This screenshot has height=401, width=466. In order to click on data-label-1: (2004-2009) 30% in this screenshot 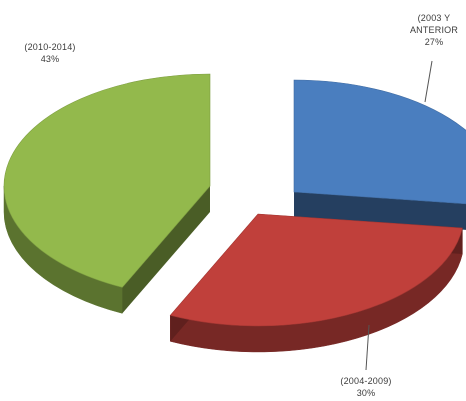, I will do `click(365, 387)`.